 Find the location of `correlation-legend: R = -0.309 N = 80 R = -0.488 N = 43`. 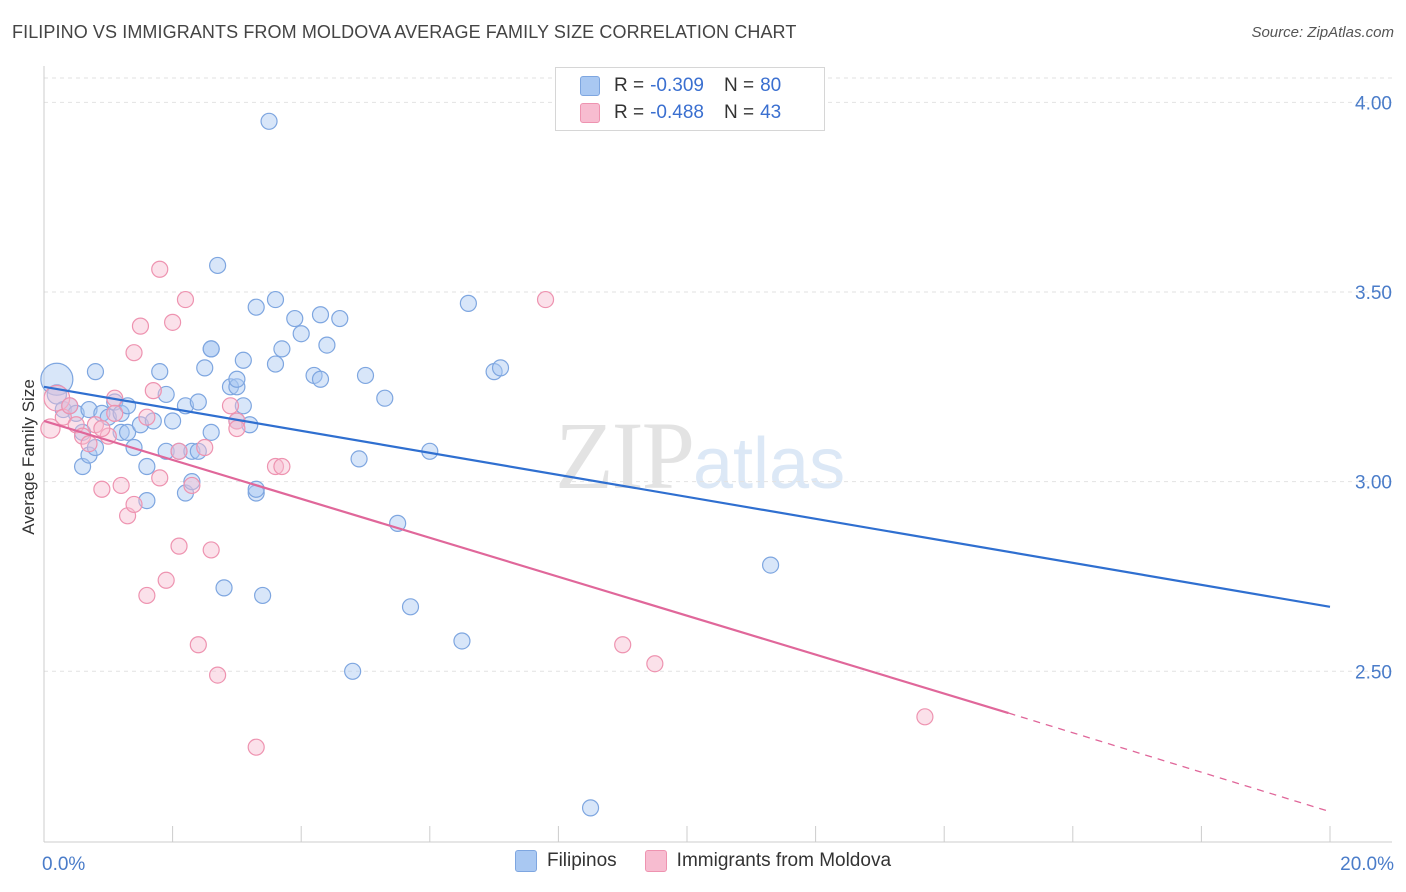

correlation-legend: R = -0.309 N = 80 R = -0.488 N = 43 is located at coordinates (690, 99).